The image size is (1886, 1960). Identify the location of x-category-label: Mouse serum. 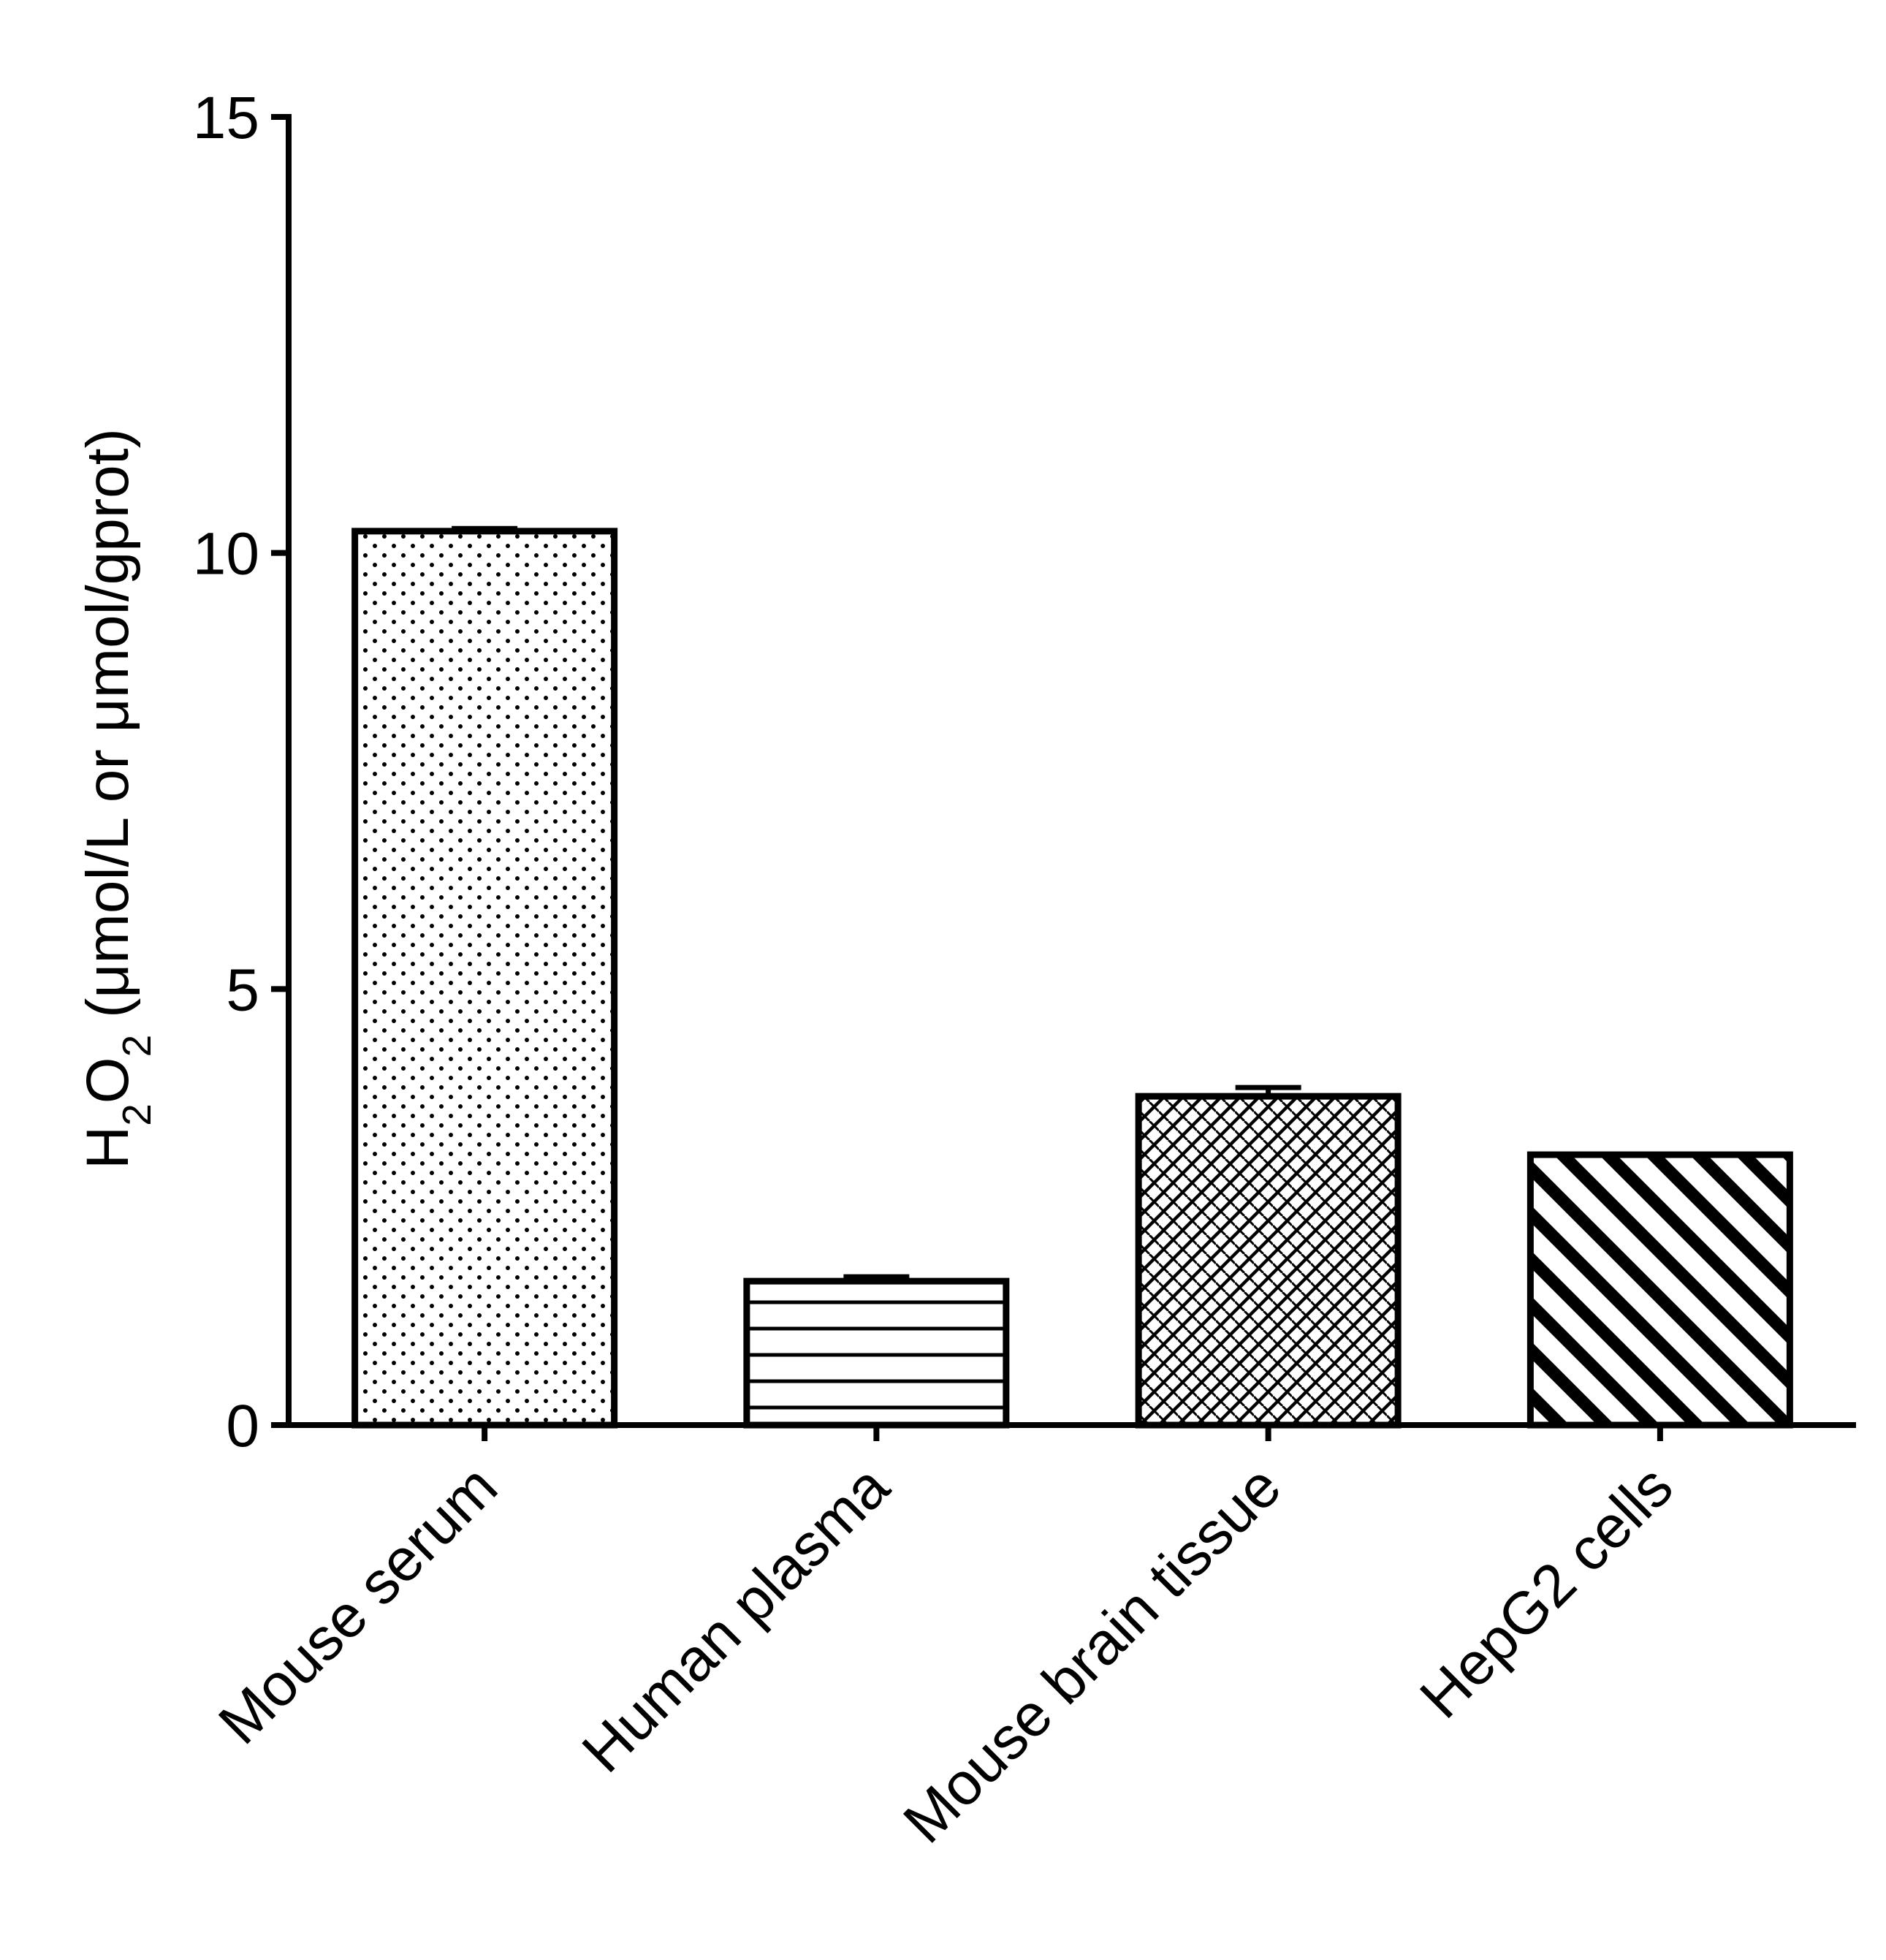
(358, 1605).